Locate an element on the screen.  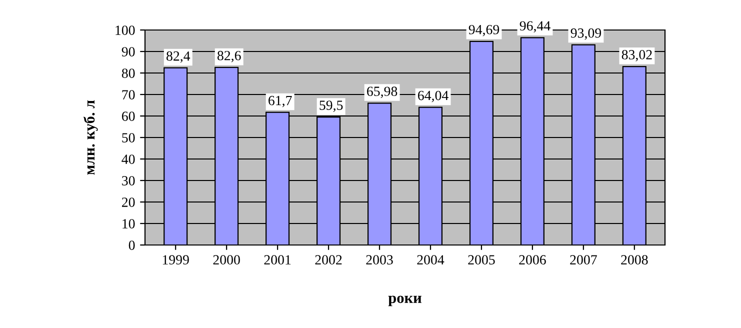
x-tick-label: 2006 is located at coordinates (532, 259).